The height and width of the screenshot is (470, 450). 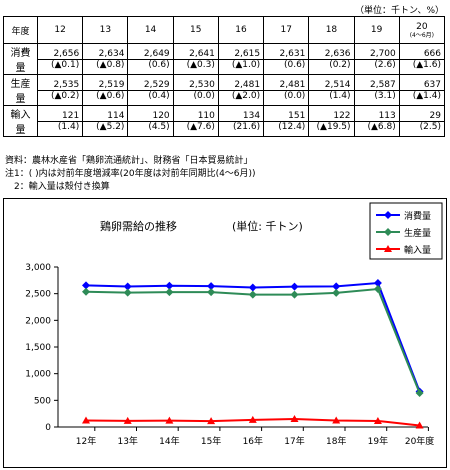 What do you see at coordinates (20, 30) in the screenshot?
I see `header-label: 年度` at bounding box center [20, 30].